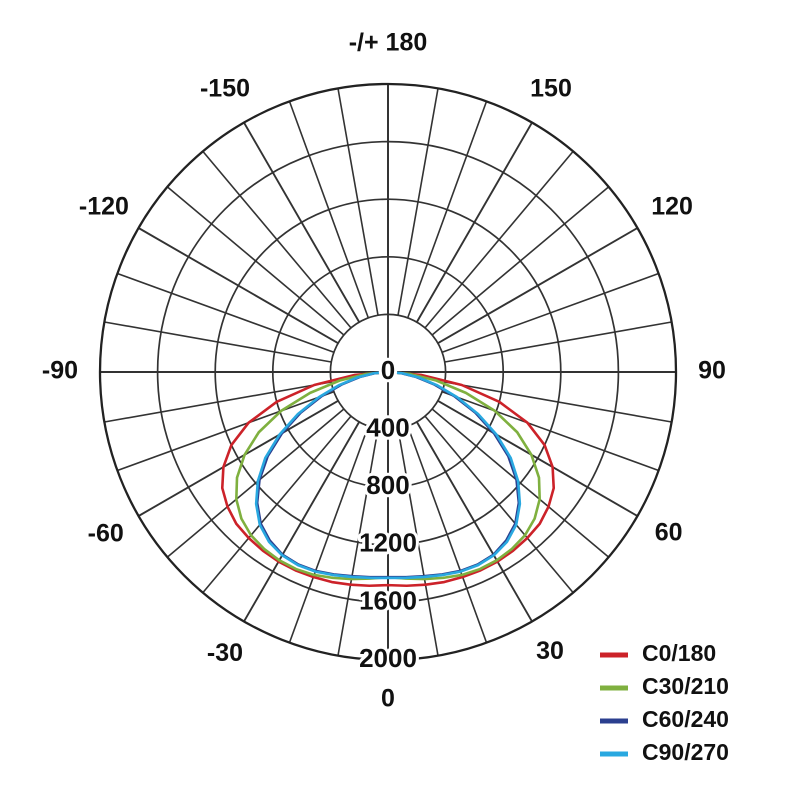 The image size is (800, 800). What do you see at coordinates (712, 371) in the screenshot?
I see `angle-tick-label: 90` at bounding box center [712, 371].